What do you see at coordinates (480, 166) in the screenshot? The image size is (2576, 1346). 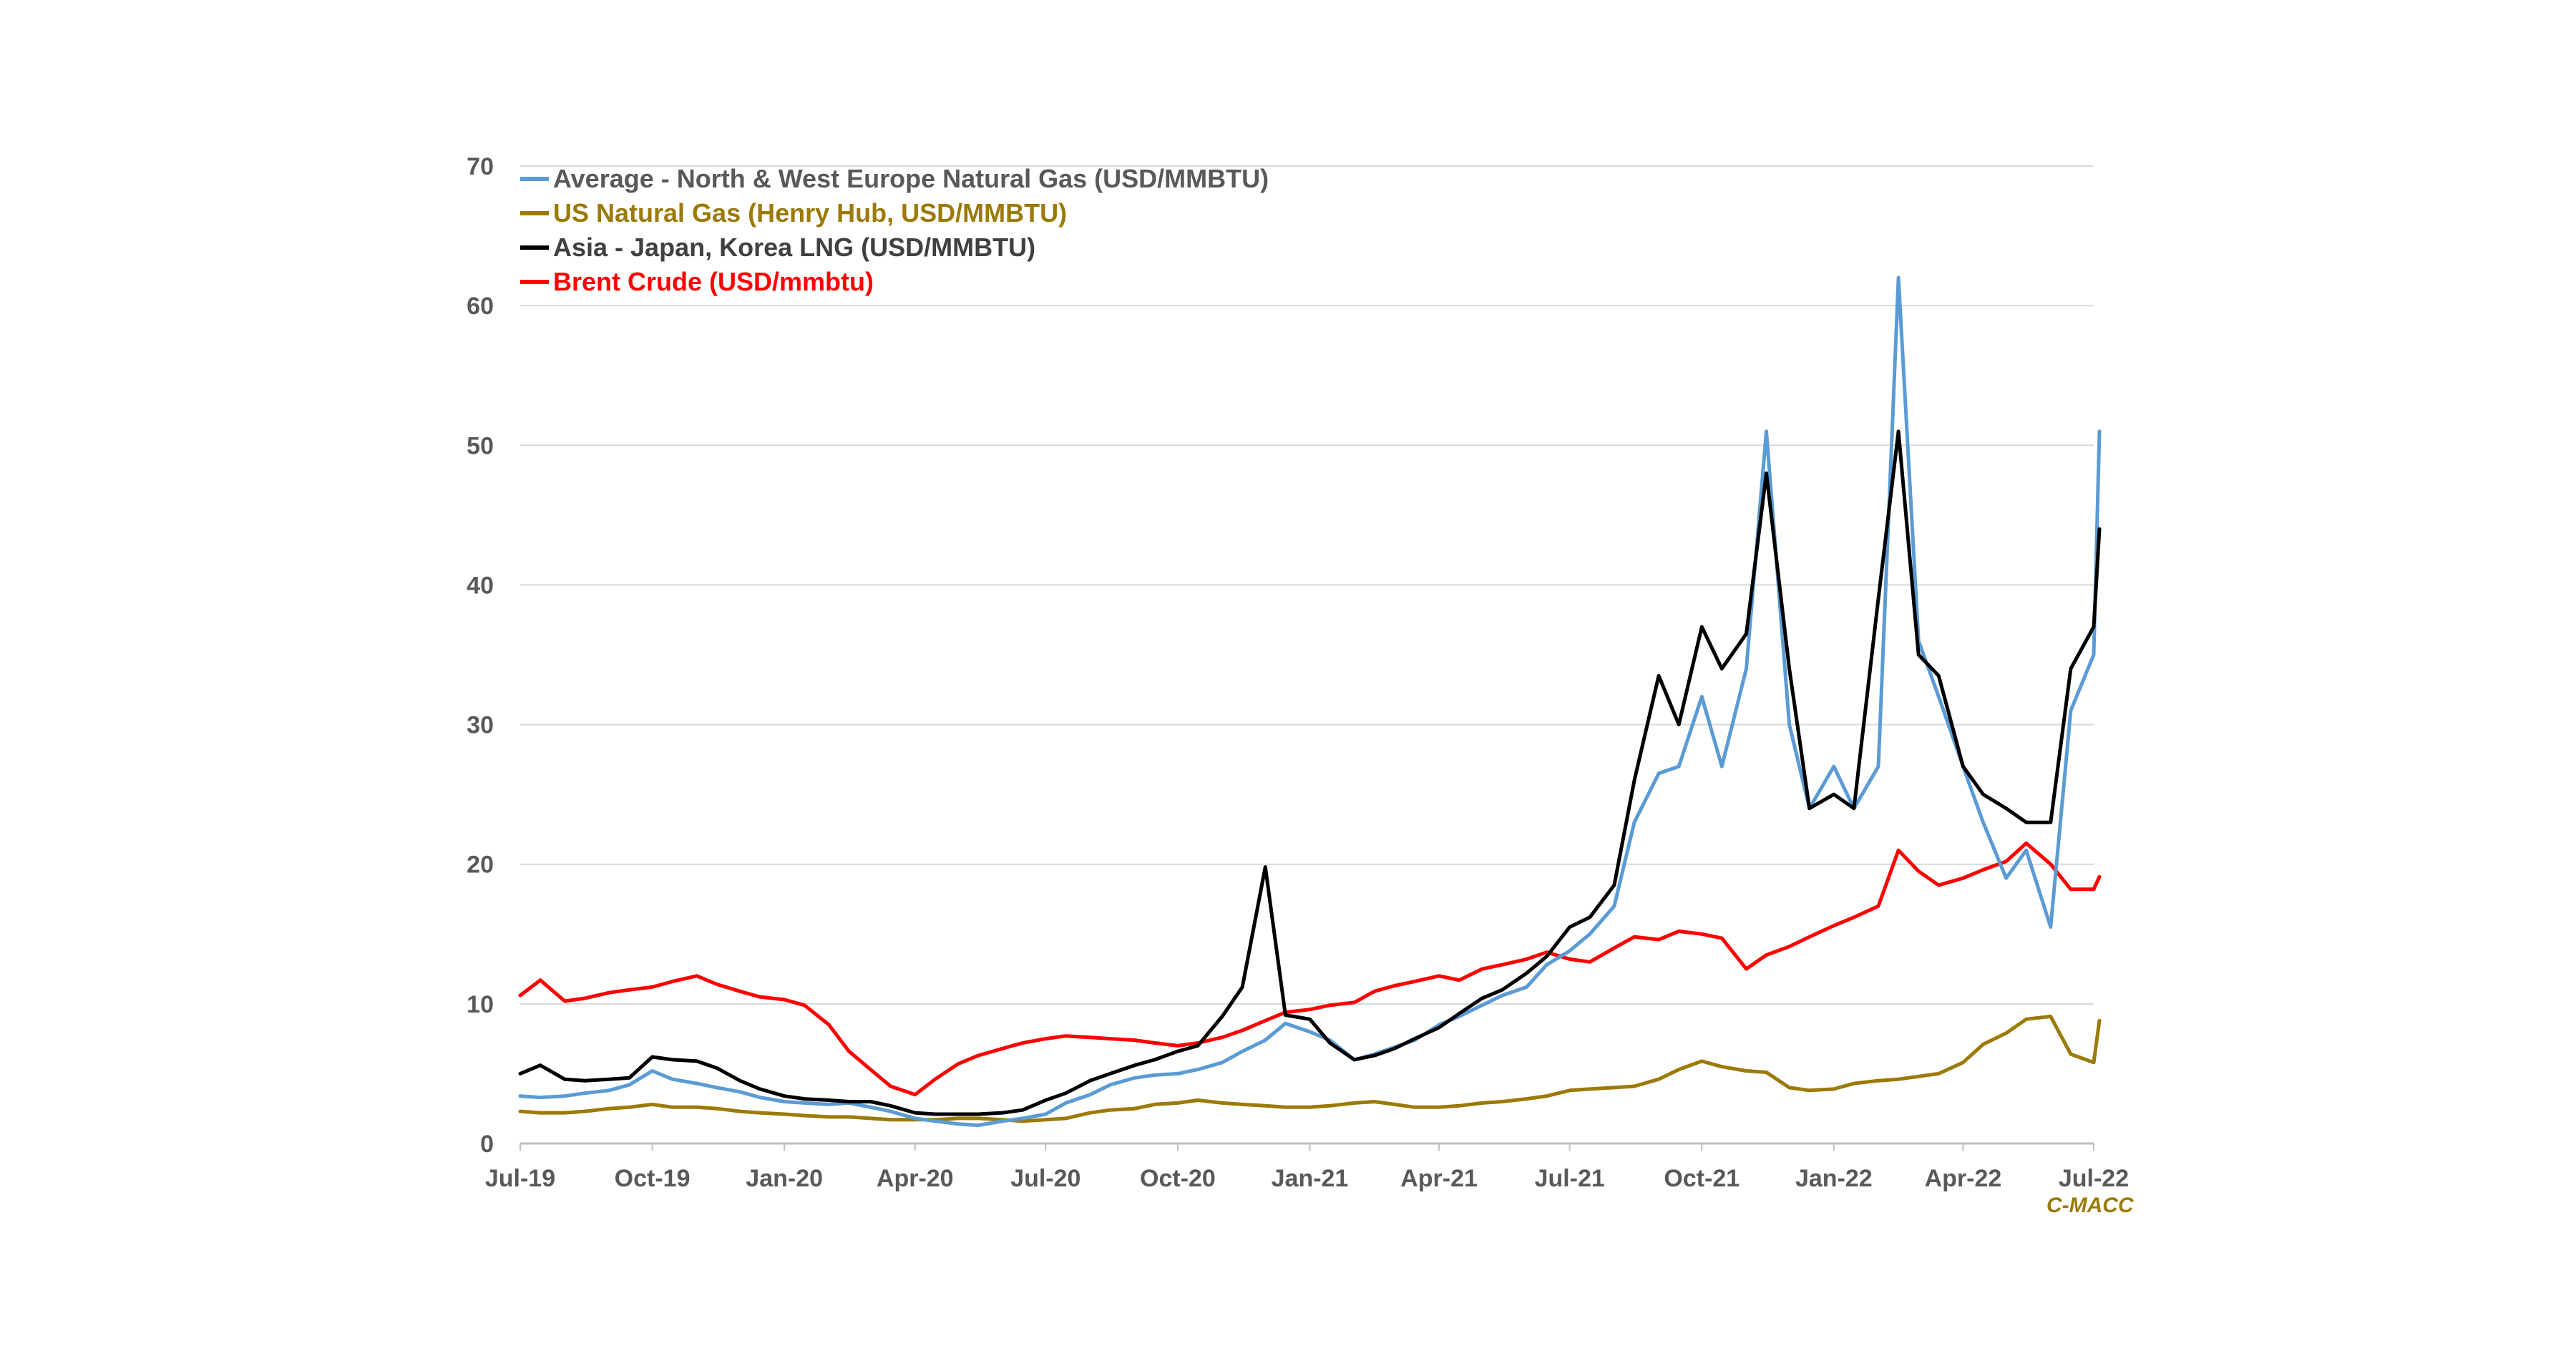 I see `y-tick-label: 70` at bounding box center [480, 166].